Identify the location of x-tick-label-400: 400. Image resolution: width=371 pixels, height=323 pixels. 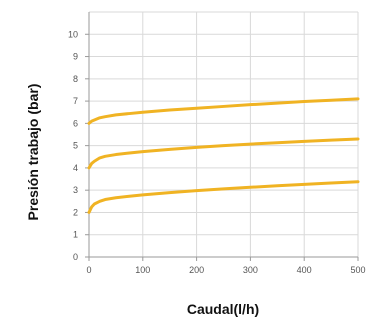
(304, 270).